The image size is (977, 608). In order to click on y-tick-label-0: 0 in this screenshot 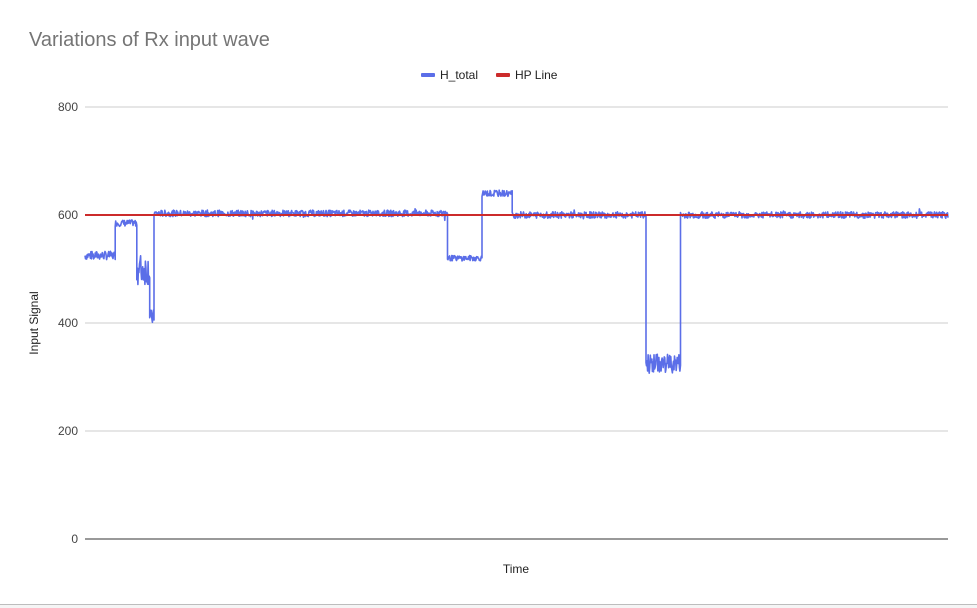, I will do `click(74, 539)`.